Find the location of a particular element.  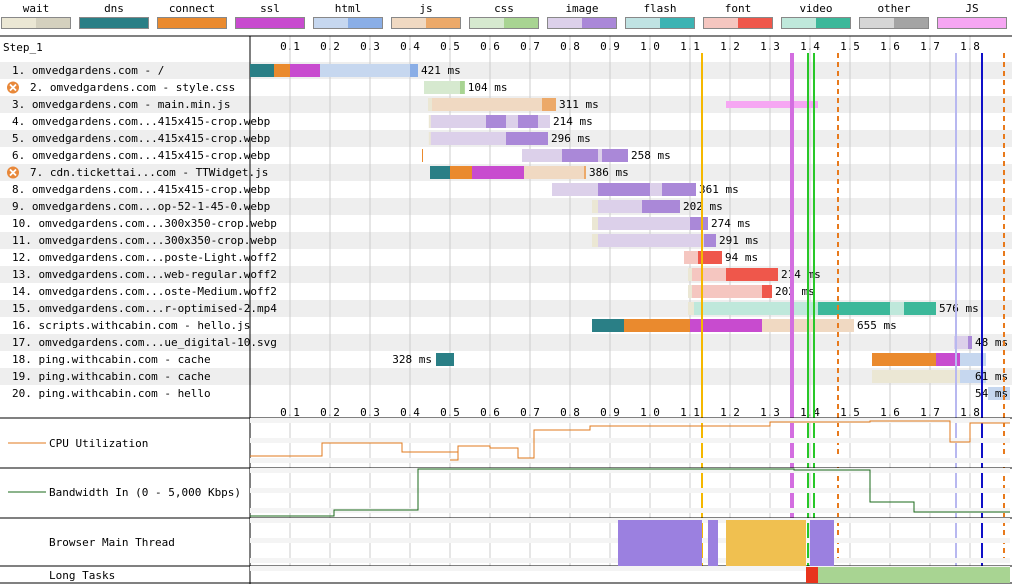

request-time-label: 421 ms is located at coordinates (441, 70).